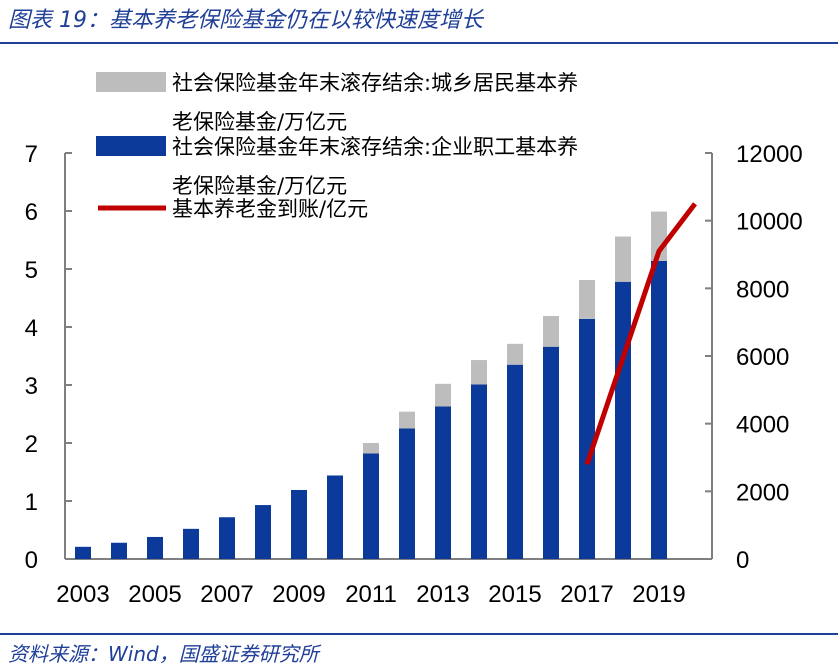 This screenshot has height=670, width=838. What do you see at coordinates (31, 212) in the screenshot?
I see `left-tick-label: 6` at bounding box center [31, 212].